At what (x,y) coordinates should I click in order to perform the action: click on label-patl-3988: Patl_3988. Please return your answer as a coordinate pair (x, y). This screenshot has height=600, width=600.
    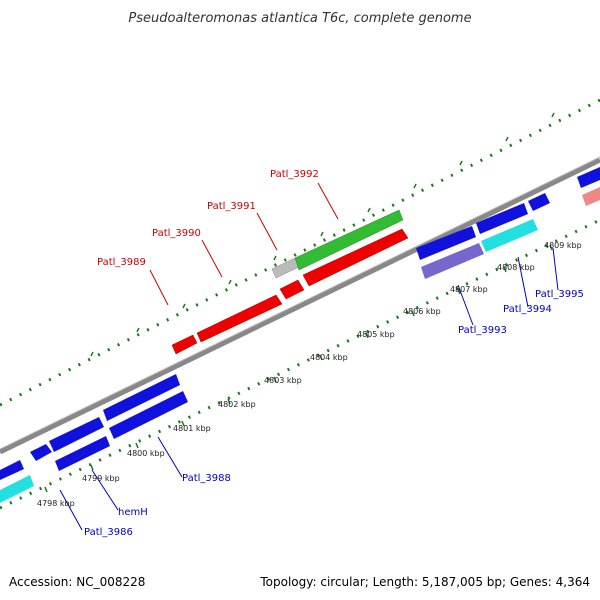
    Looking at the image, I should click on (206, 478).